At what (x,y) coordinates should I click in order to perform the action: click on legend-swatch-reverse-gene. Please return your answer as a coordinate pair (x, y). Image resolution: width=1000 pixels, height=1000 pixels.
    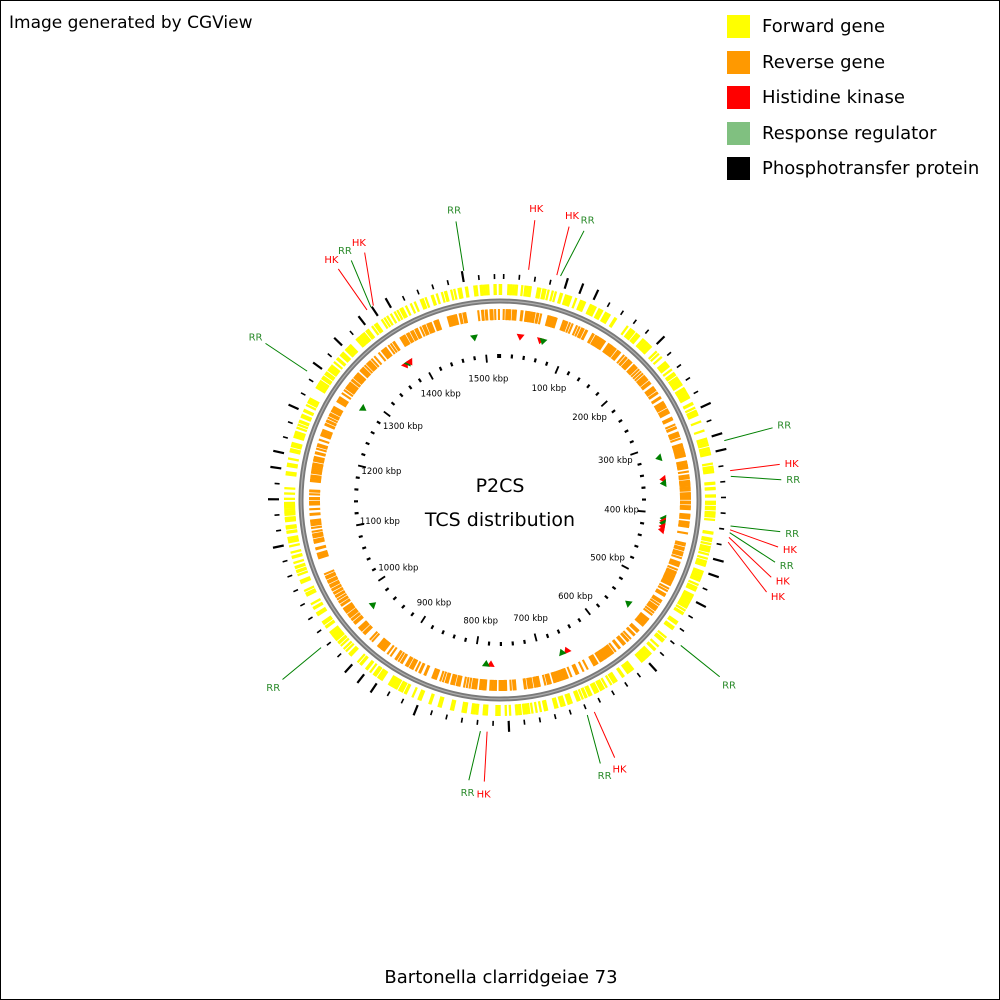
    Looking at the image, I should click on (738, 62).